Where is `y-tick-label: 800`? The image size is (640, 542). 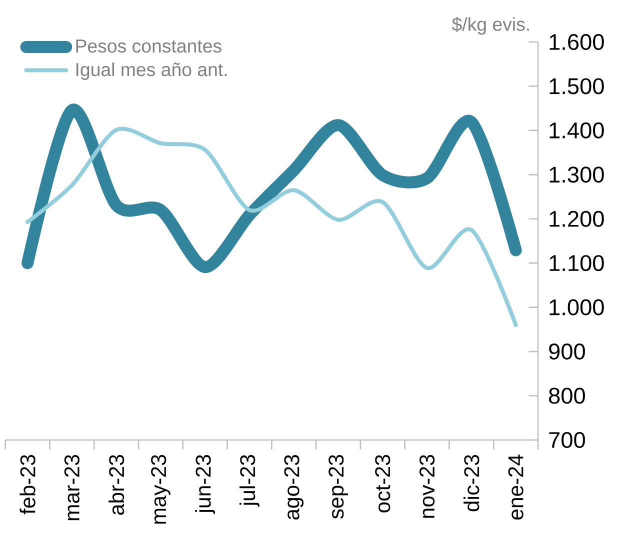 y-tick-label: 800 is located at coordinates (567, 396).